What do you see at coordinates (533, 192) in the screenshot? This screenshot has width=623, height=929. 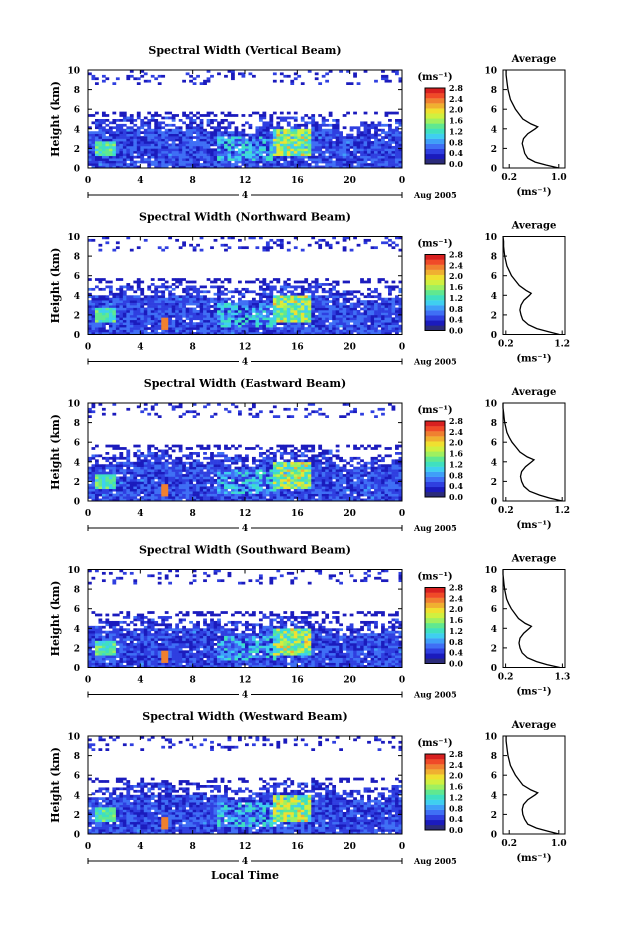 I see `profile-xlabel: (ms⁻¹)` at bounding box center [533, 192].